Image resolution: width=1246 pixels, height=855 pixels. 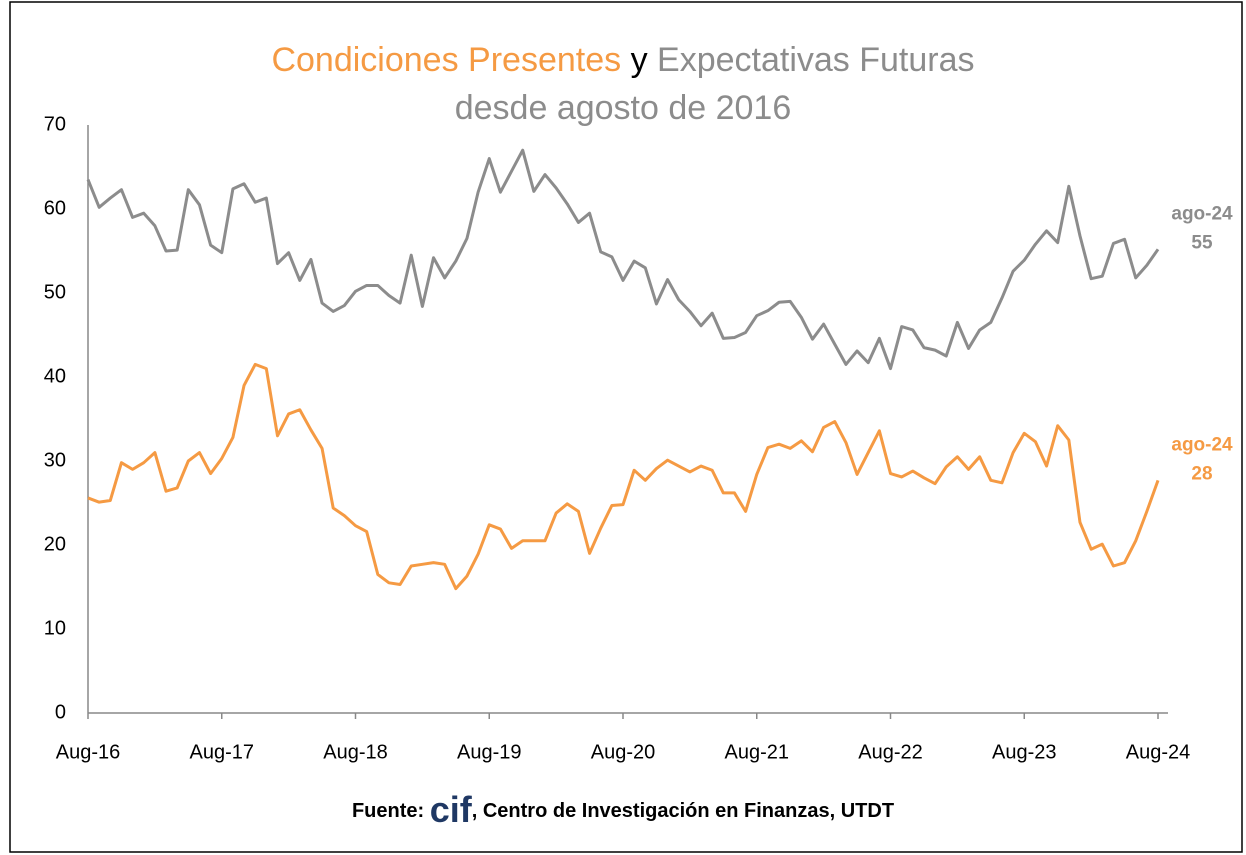 I want to click on x-tick-label: Aug-16, so click(x=88, y=752).